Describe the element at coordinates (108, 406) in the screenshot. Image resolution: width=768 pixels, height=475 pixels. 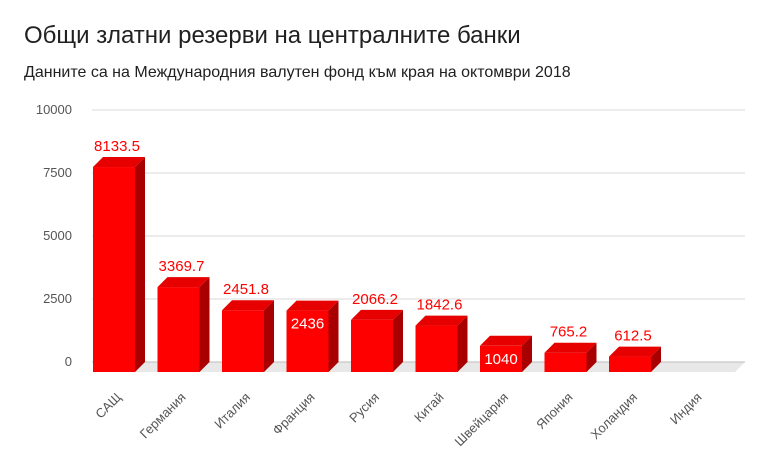
I see `x-tick-label: САЩ` at that location.